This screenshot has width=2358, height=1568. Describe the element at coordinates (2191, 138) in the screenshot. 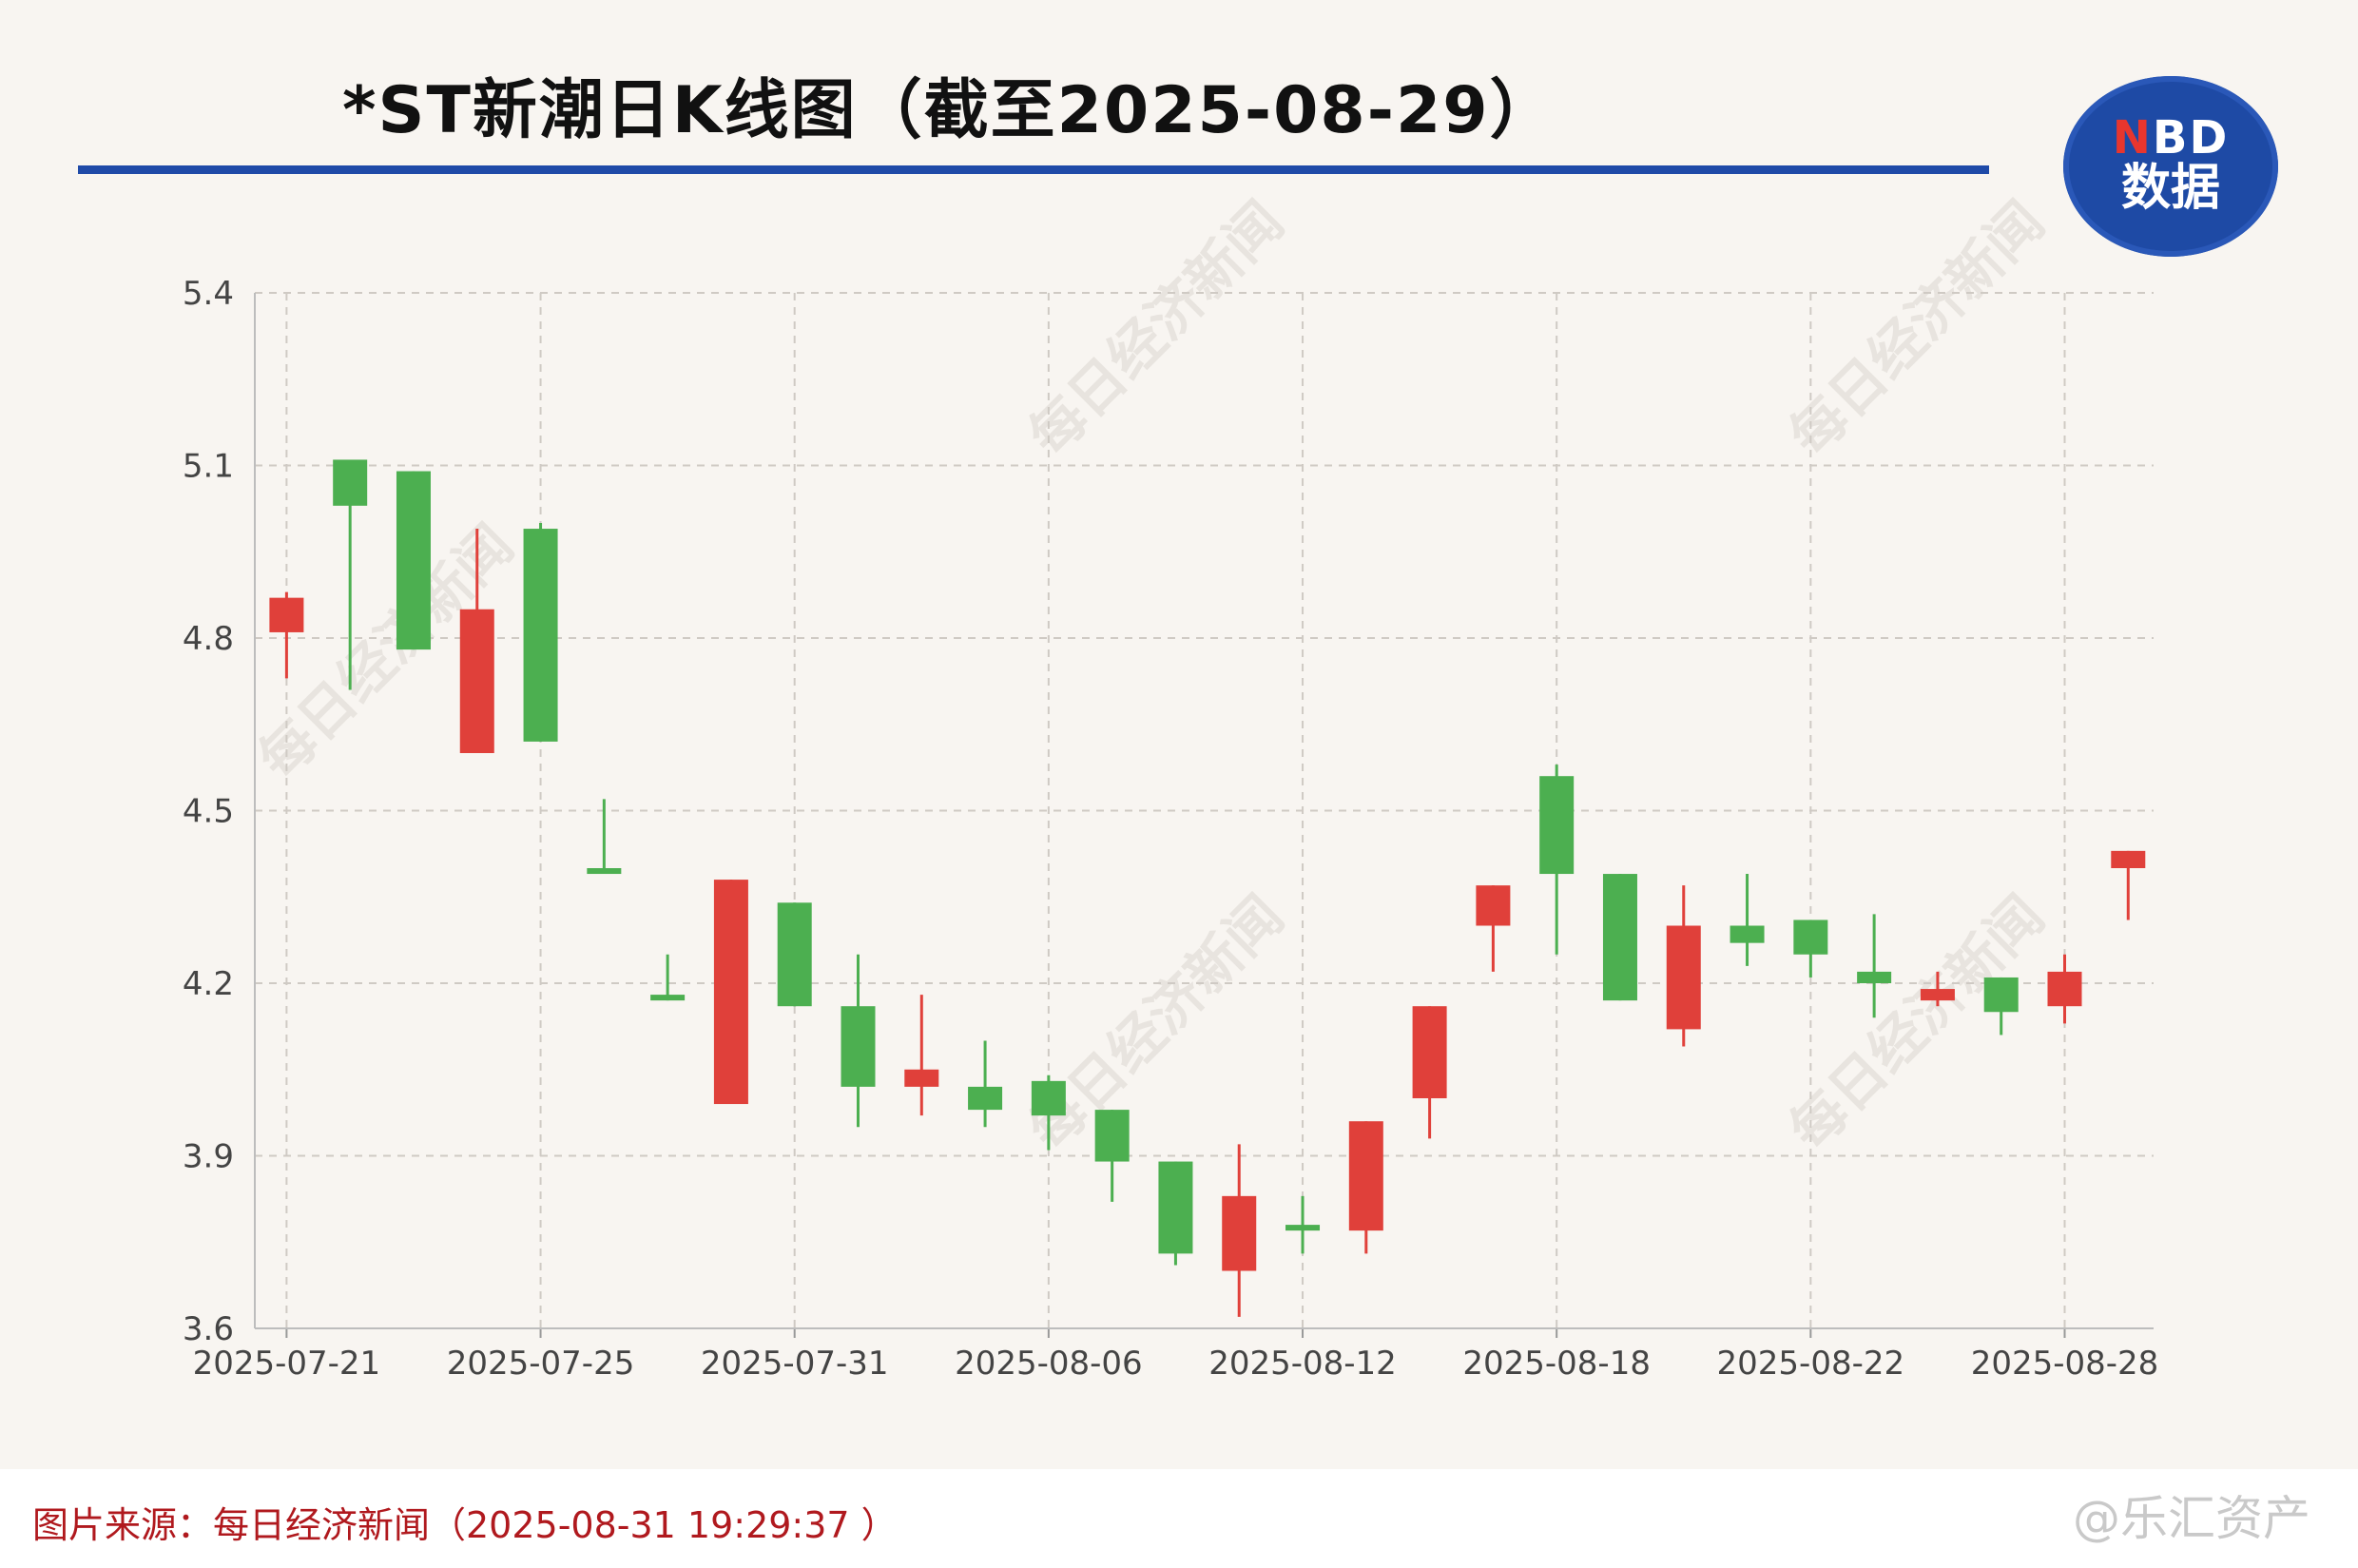

I see `logo-bd: BD` at that location.